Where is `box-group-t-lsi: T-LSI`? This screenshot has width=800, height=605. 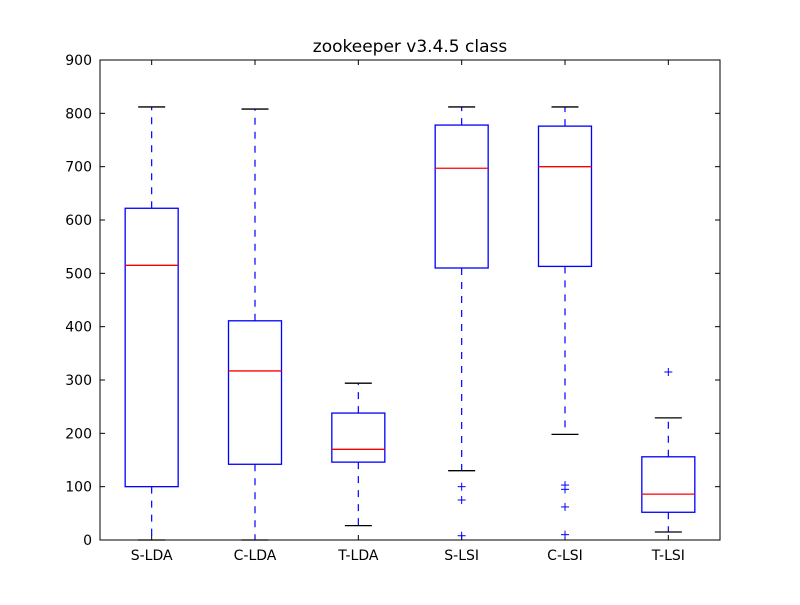 box-group-t-lsi: T-LSI is located at coordinates (668, 312).